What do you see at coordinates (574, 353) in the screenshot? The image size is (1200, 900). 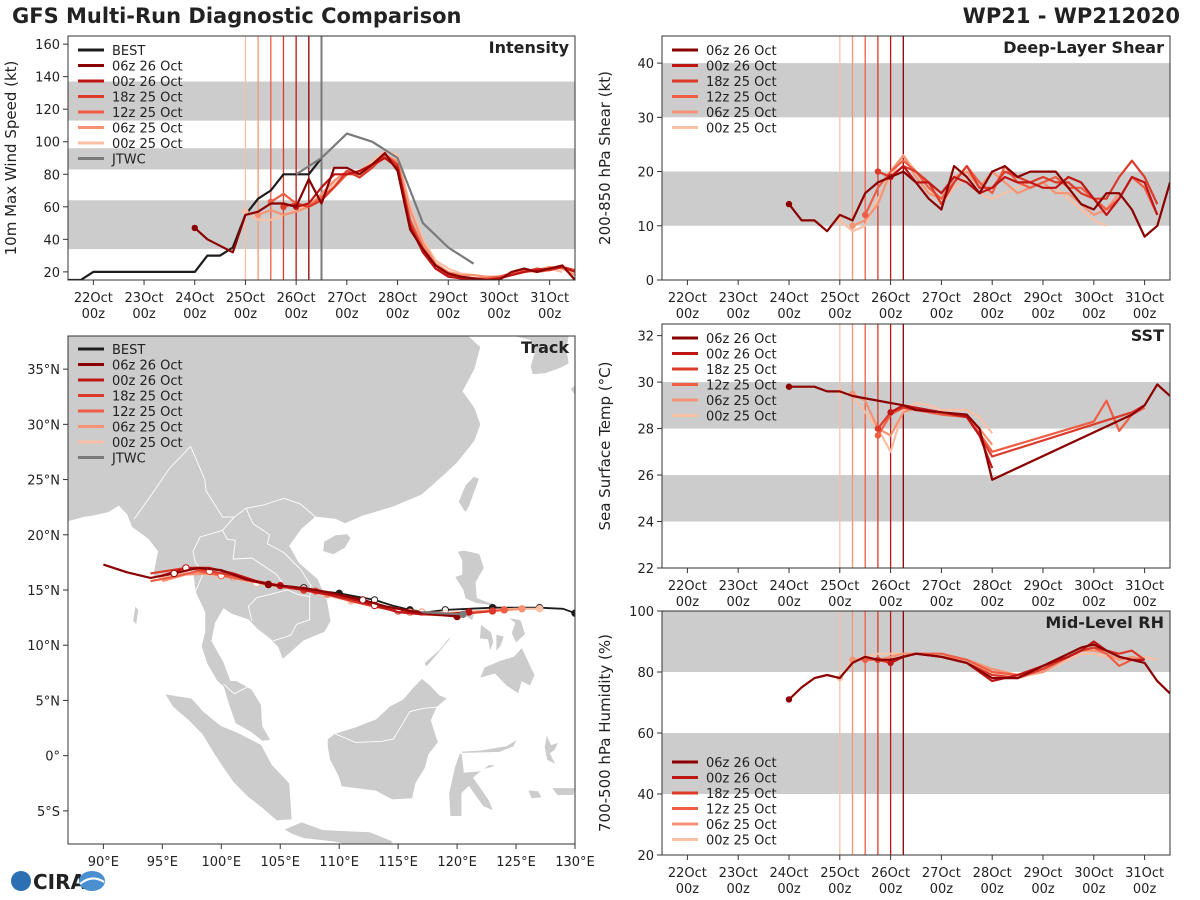 I see `honshu-island` at bounding box center [574, 353].